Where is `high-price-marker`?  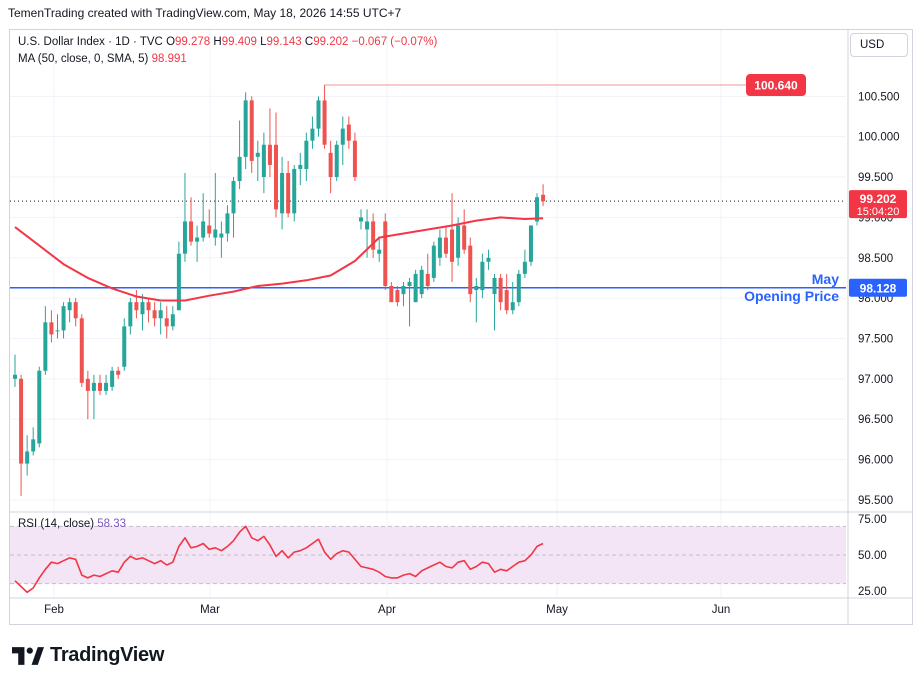 high-price-marker is located at coordinates (776, 85).